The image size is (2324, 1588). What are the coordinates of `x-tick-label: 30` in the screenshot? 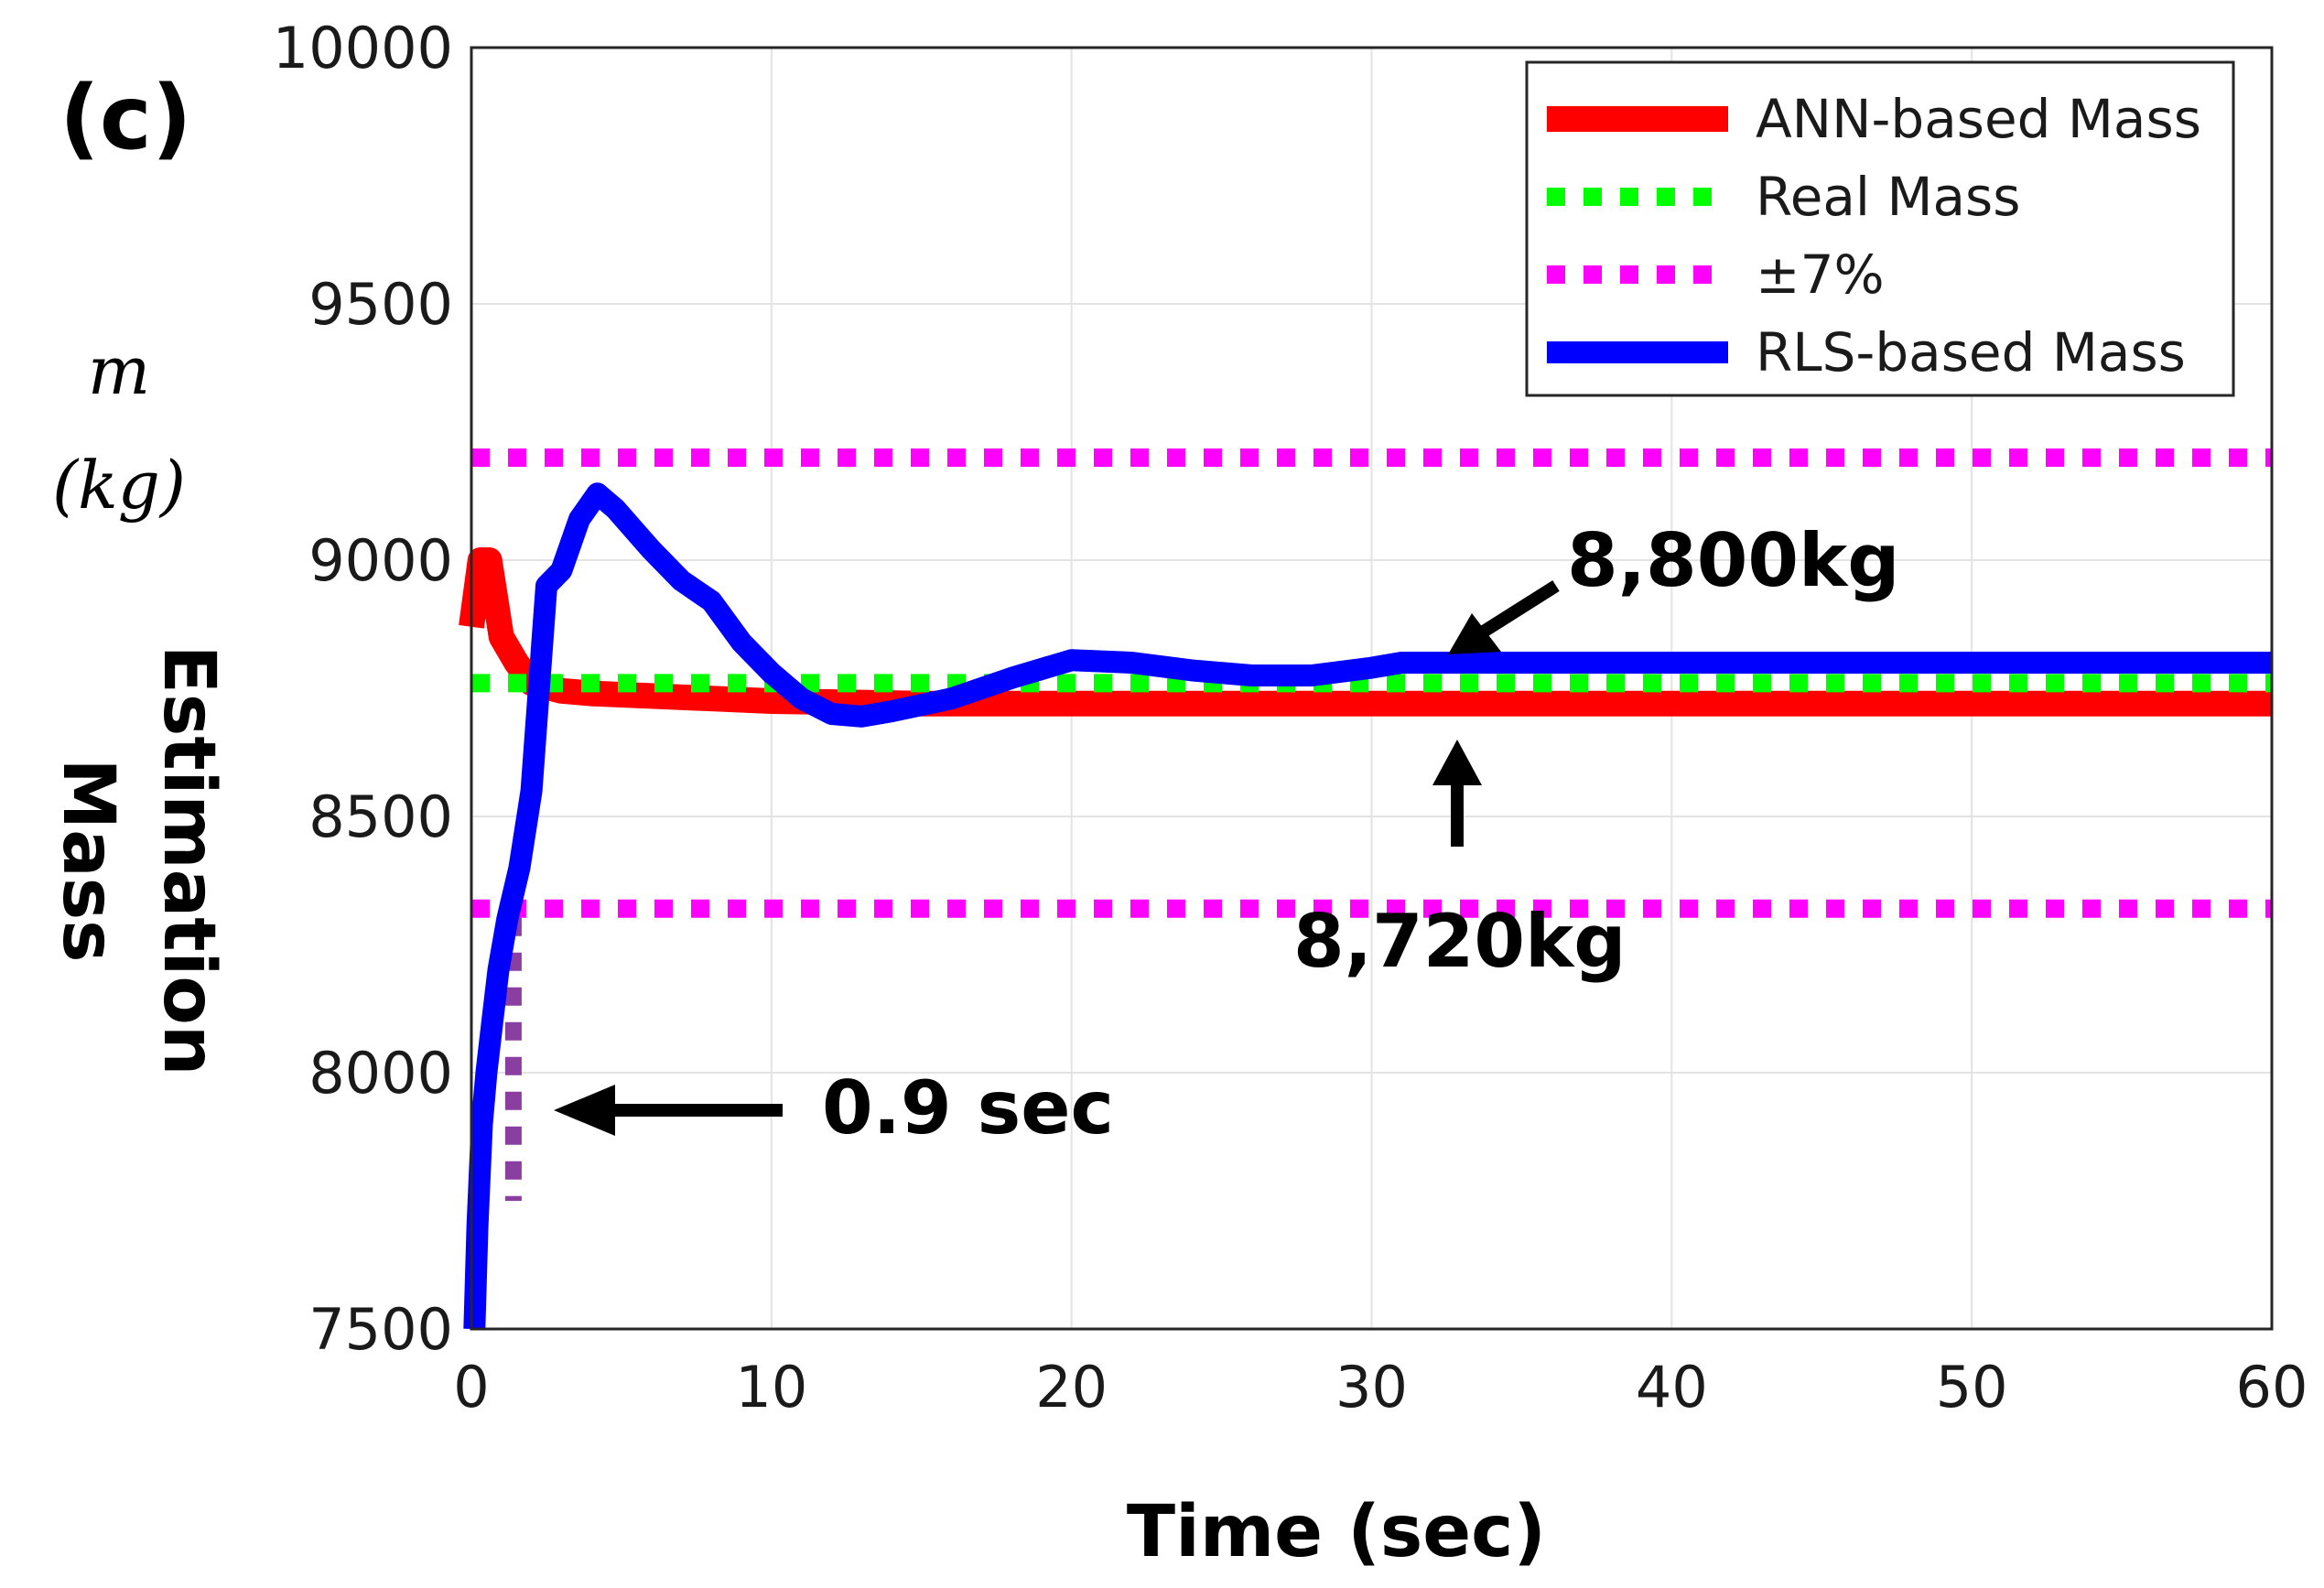 It's located at (1371, 1387).